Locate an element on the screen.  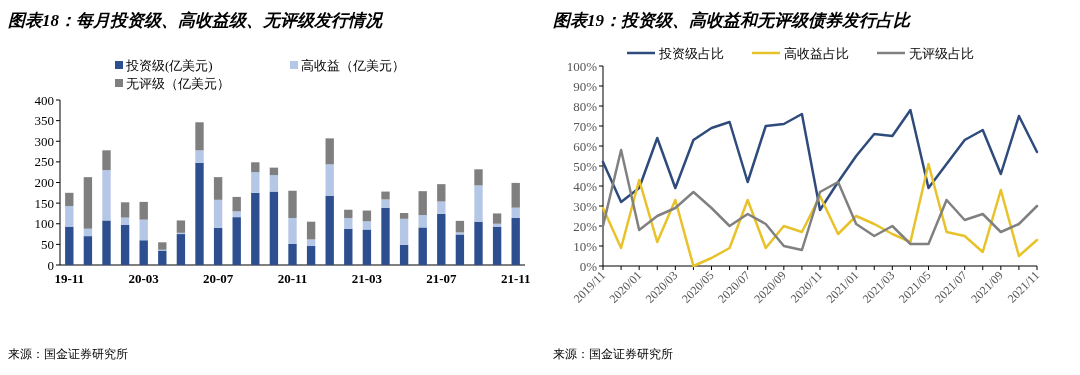
y-tick-label: 70% is located at coordinates (585, 126).